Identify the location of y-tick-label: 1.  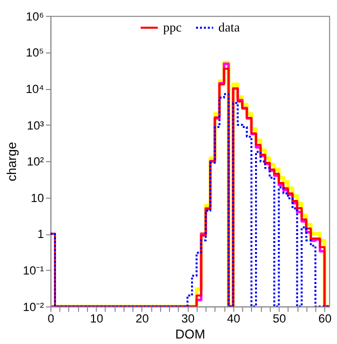
(40, 234).